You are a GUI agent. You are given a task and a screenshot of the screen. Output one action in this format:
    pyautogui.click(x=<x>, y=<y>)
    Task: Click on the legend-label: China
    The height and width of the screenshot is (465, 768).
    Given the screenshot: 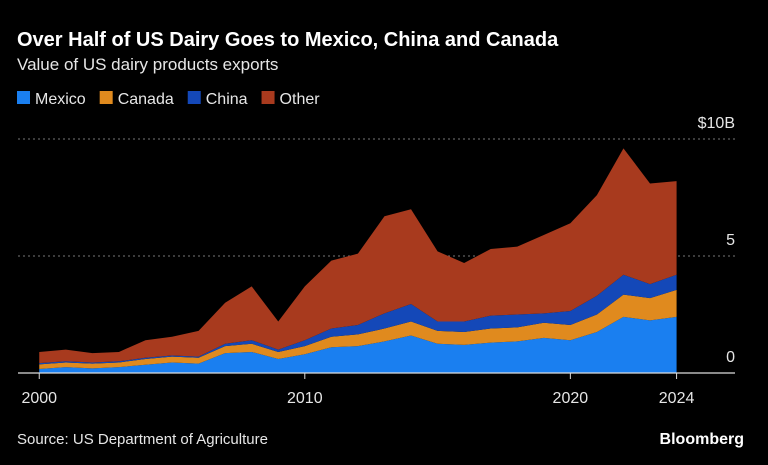 What is the action you would take?
    pyautogui.click(x=227, y=99)
    